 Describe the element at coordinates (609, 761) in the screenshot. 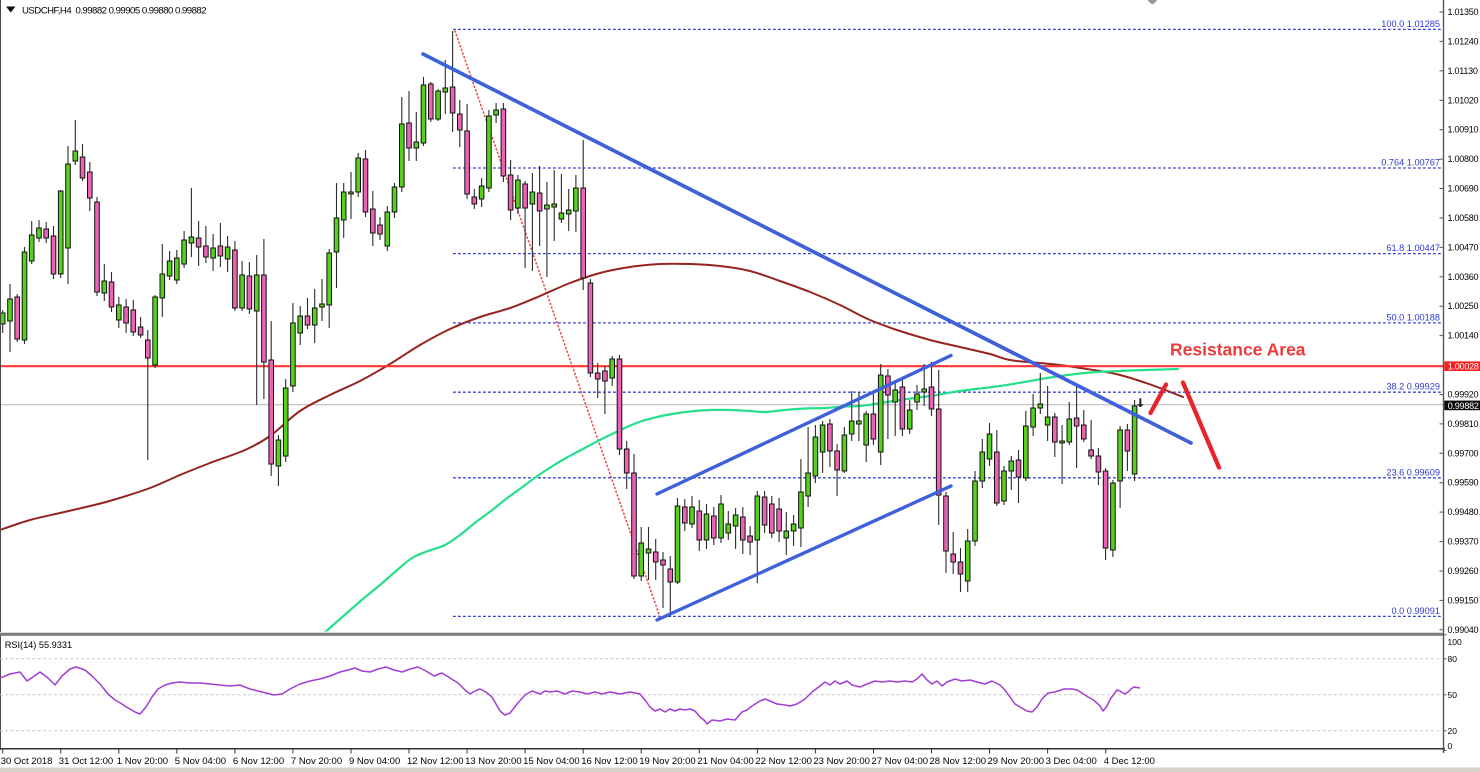

I see `svg-text: 16 Nov 12:00` at that location.